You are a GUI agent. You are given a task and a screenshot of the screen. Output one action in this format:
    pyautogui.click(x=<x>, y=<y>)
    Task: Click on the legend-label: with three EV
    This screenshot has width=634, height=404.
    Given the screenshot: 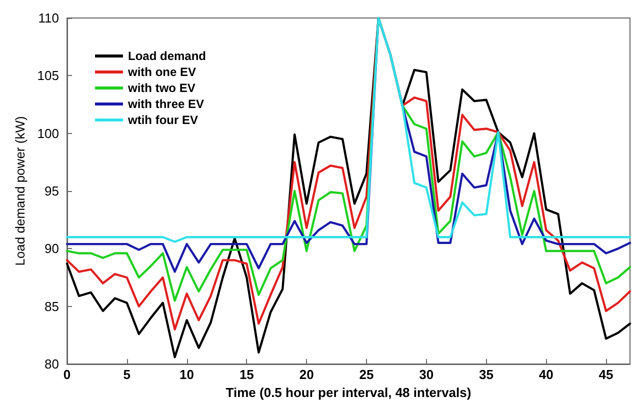 What is the action you would take?
    pyautogui.click(x=165, y=104)
    